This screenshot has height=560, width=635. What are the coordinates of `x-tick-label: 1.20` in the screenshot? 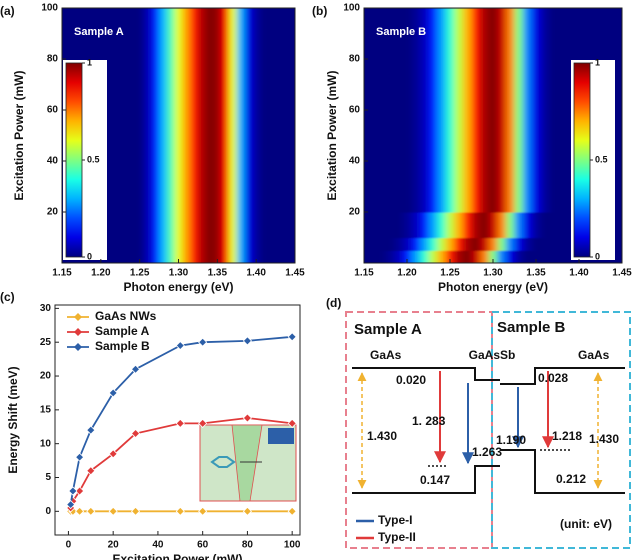 It's located at (101, 273).